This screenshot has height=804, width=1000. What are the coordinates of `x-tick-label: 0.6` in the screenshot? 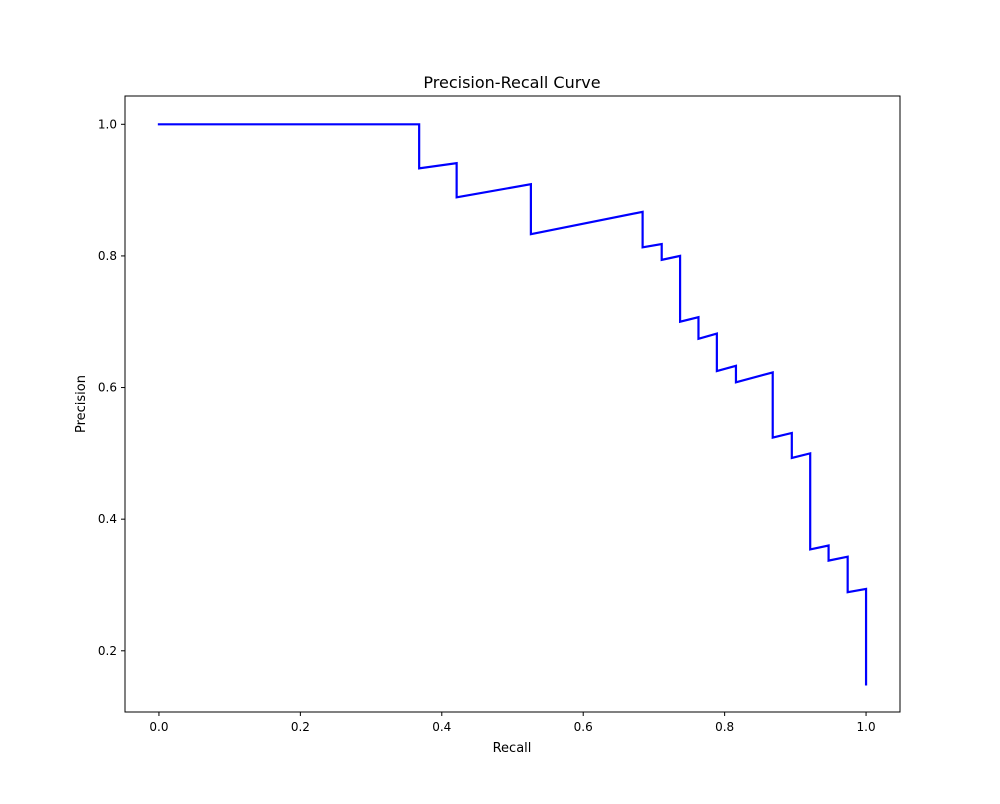 It's located at (583, 727).